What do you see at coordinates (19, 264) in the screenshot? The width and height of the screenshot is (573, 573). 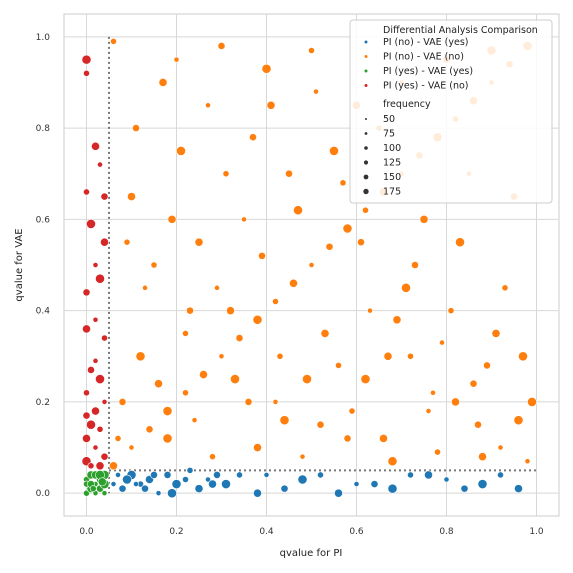 I see `y-axis-label: qvalue for VAE` at bounding box center [19, 264].